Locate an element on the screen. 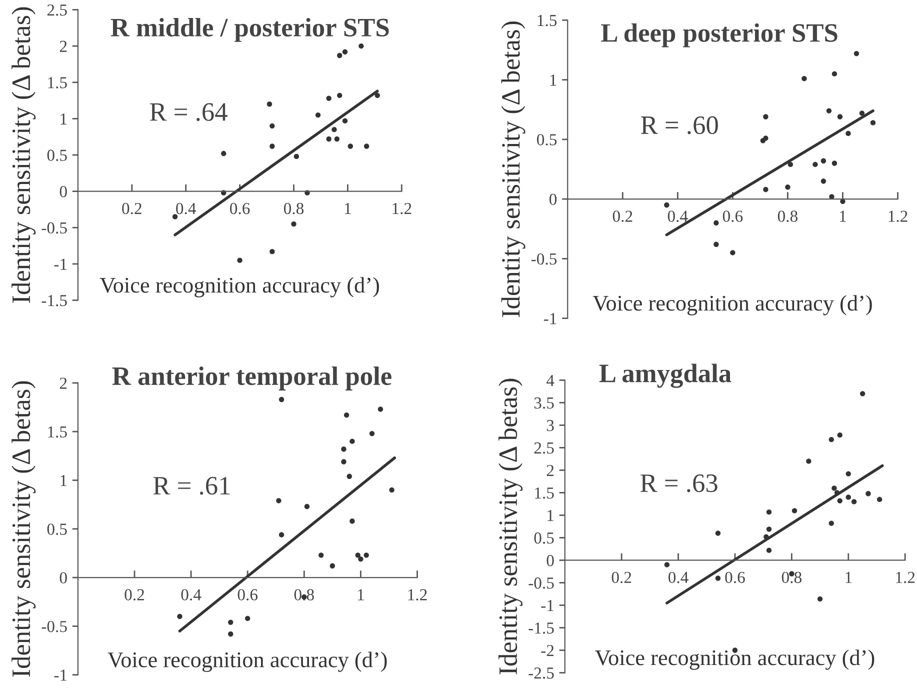 This screenshot has height=695, width=917. y-tick-label: -0.5 is located at coordinates (541, 583).